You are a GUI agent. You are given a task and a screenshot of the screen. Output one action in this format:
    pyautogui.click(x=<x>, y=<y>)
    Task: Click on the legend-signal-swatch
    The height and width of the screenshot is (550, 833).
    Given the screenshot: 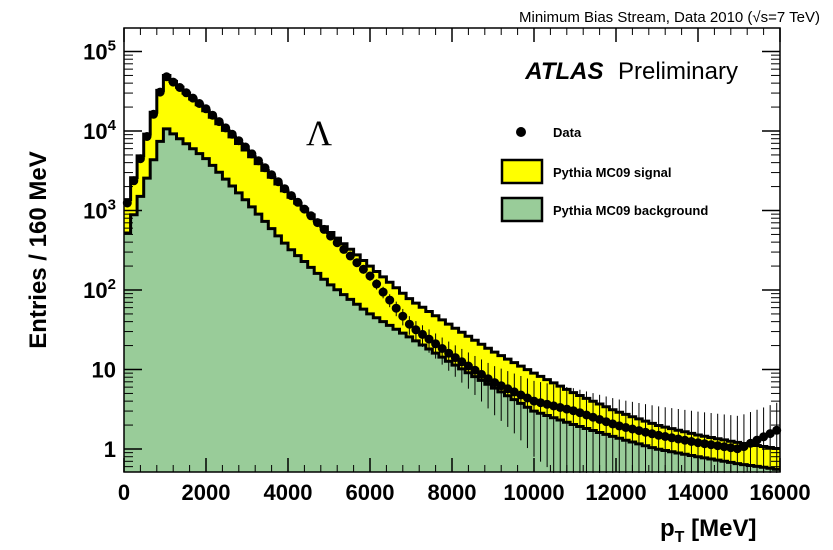 What is the action you would take?
    pyautogui.click(x=522, y=171)
    